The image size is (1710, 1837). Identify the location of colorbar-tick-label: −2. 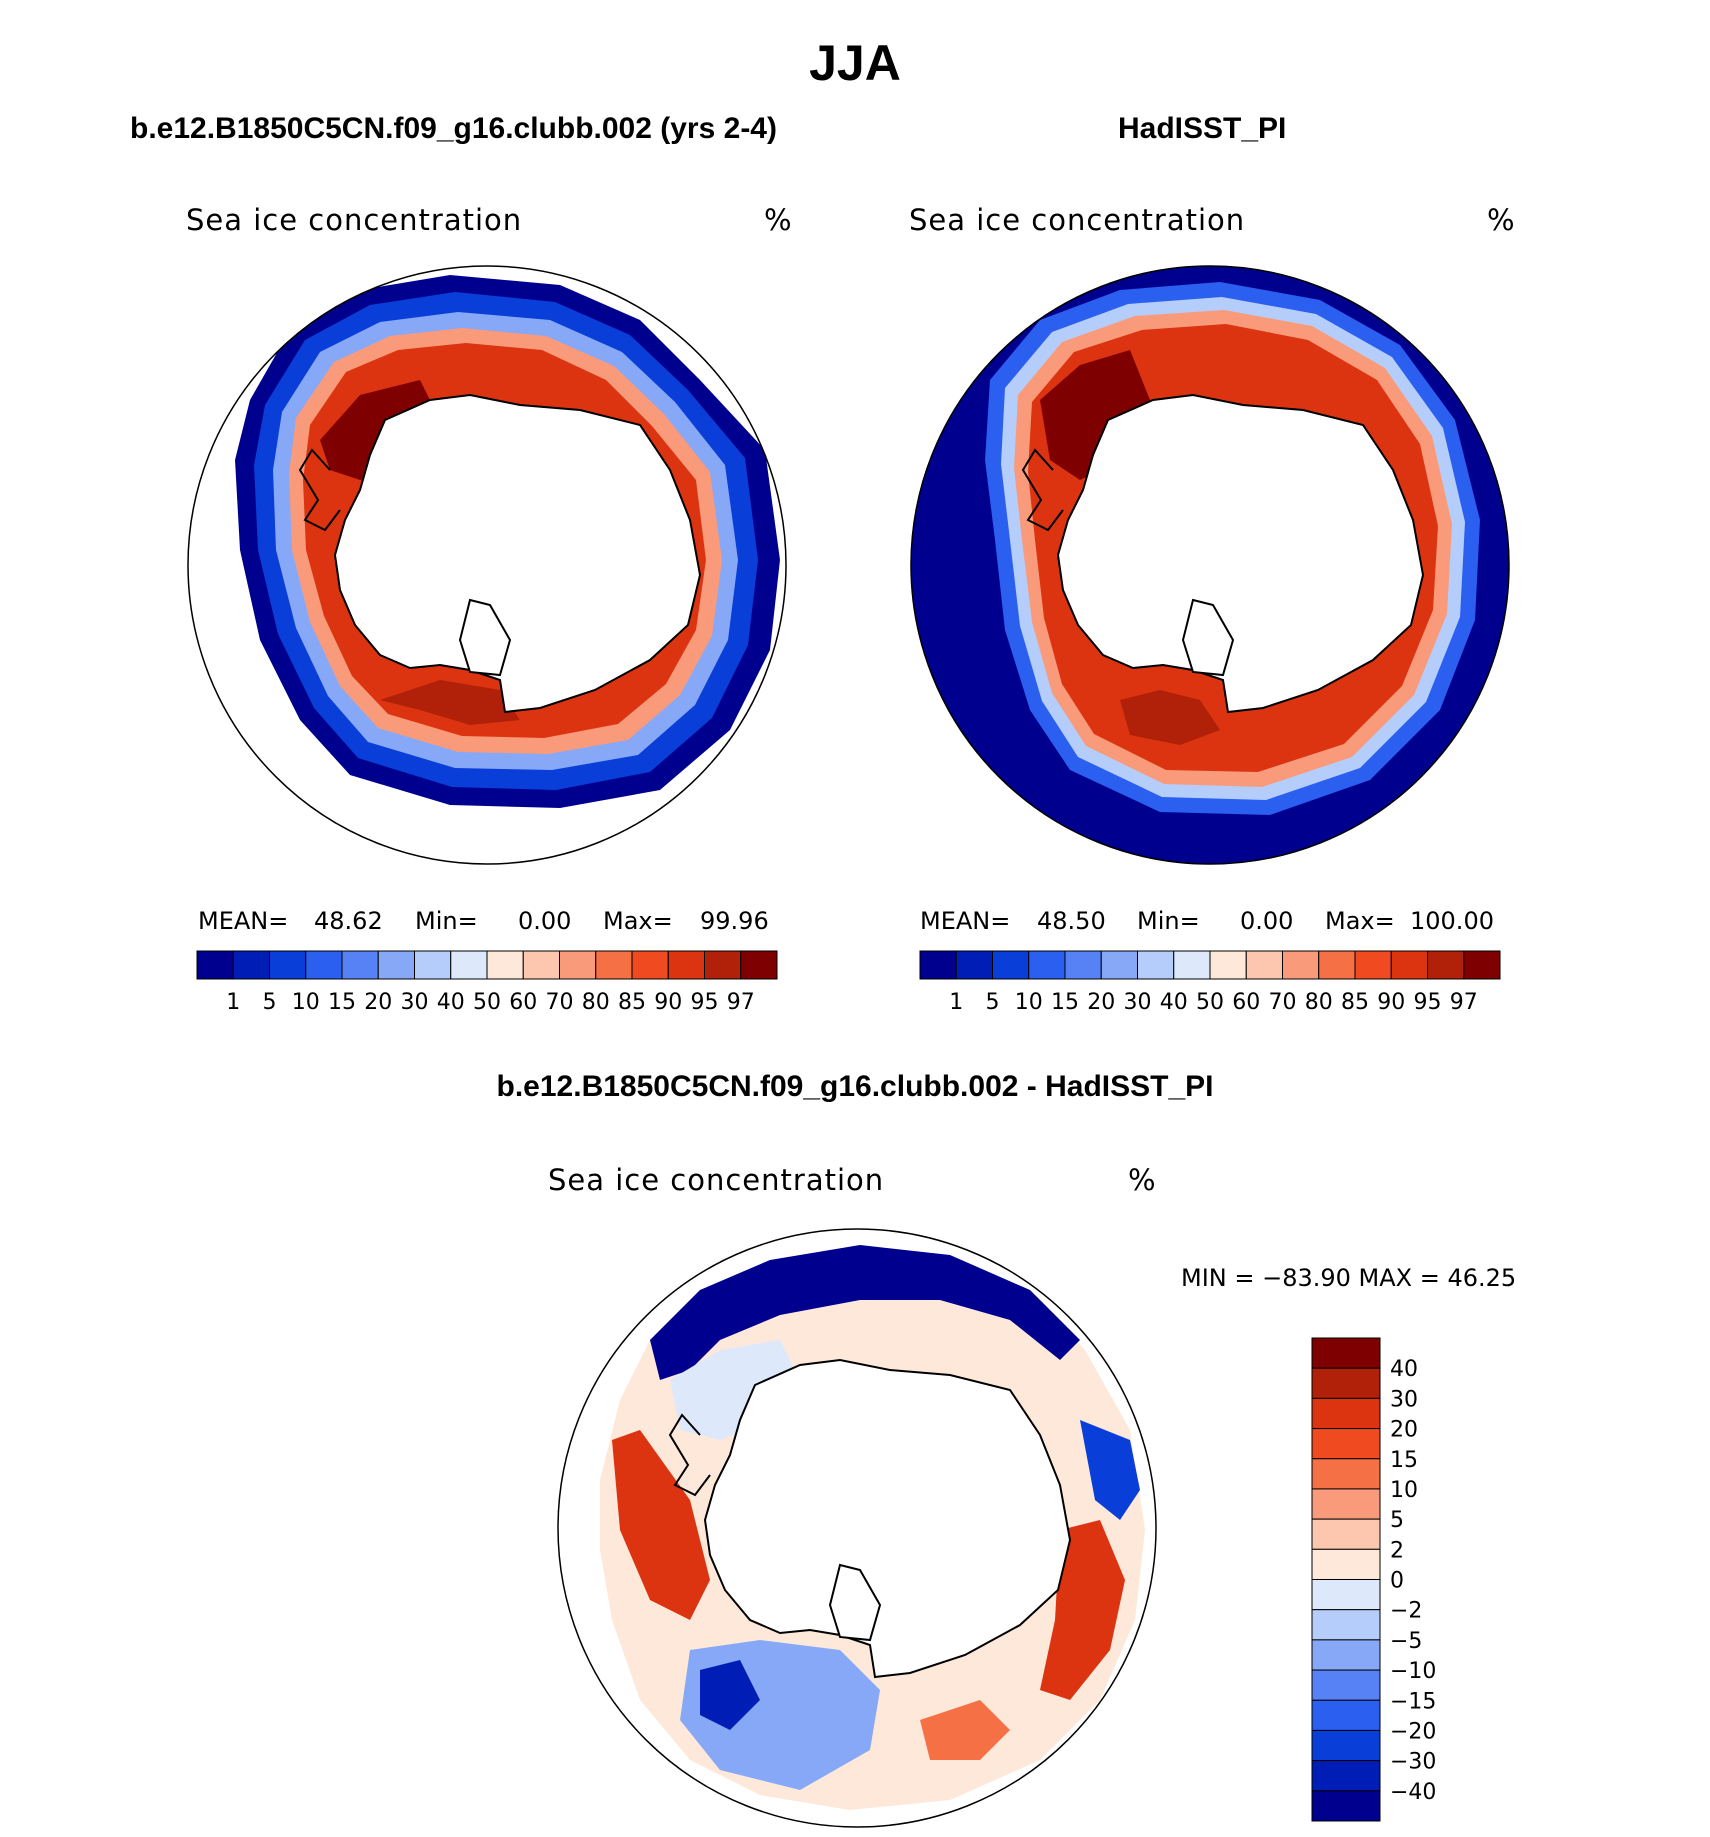
(1406, 1611).